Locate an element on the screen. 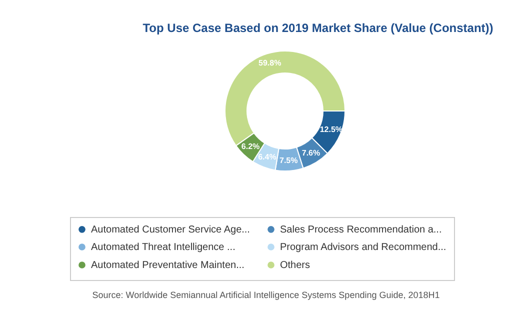 The width and height of the screenshot is (516, 313). data-label: 7.5% is located at coordinates (288, 160).